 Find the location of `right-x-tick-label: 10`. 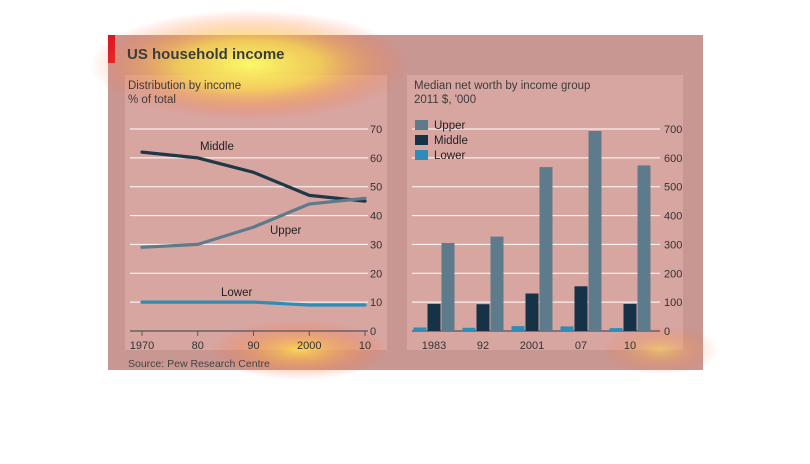

right-x-tick-label: 10 is located at coordinates (630, 346).